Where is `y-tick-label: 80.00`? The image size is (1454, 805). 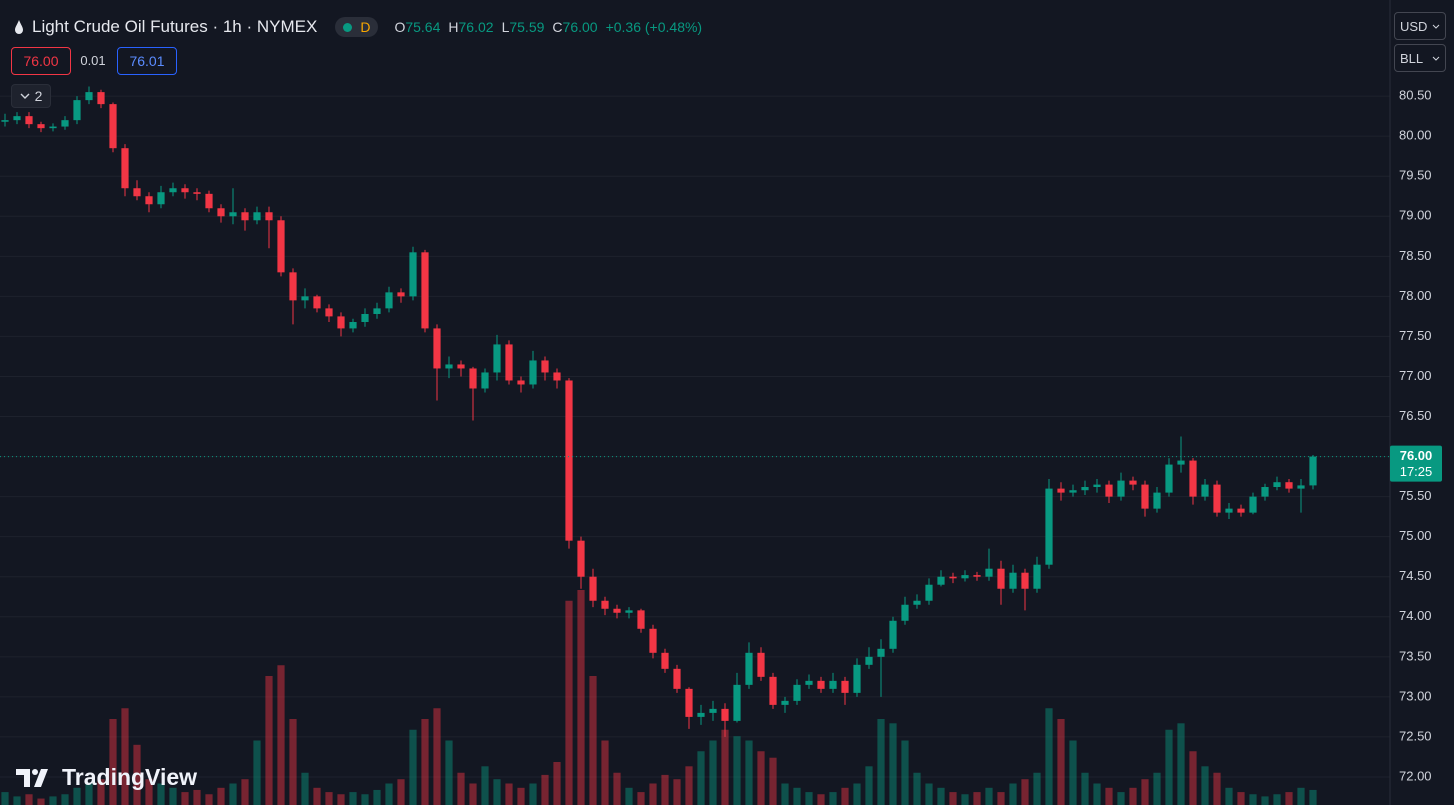 y-tick-label: 80.00 is located at coordinates (1415, 135).